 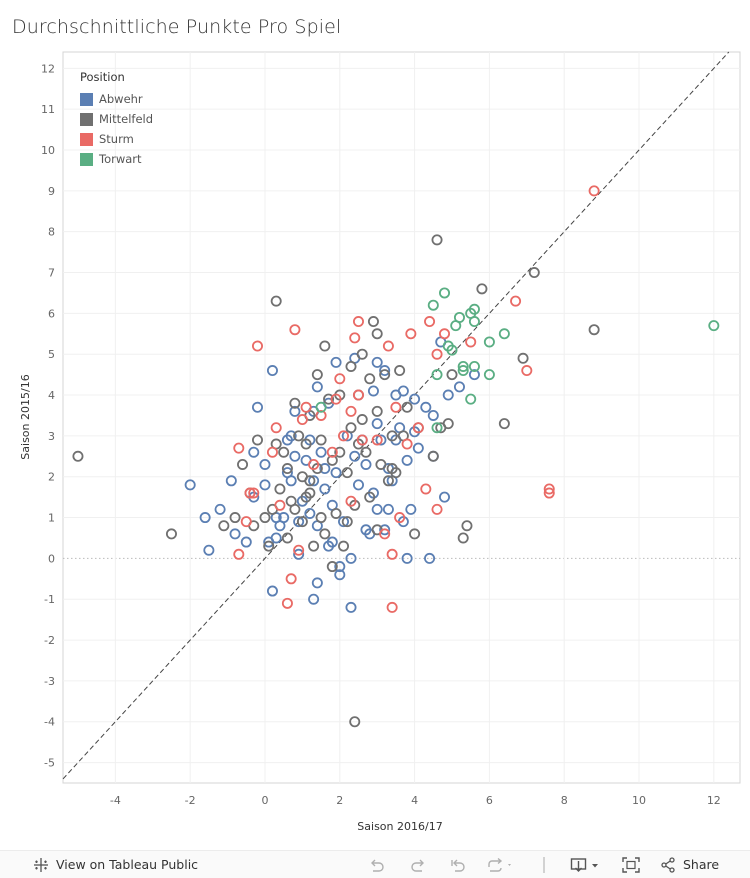 What do you see at coordinates (116, 159) in the screenshot?
I see `legend-item-torwart: Torwart` at bounding box center [116, 159].